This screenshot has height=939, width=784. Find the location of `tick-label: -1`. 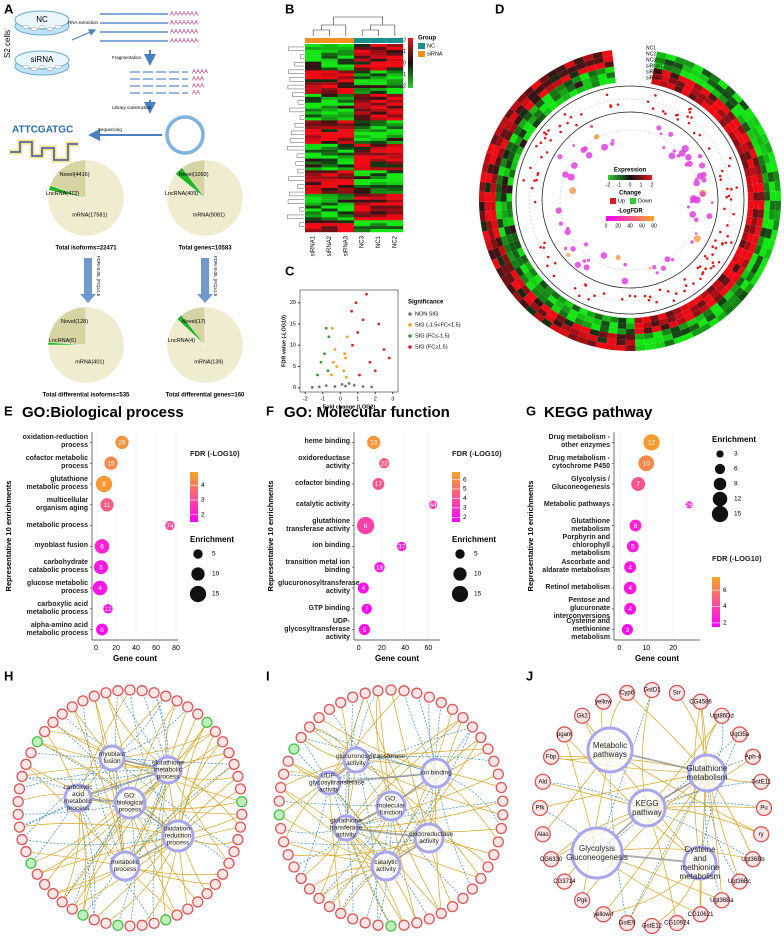

tick-label: -1 is located at coordinates (619, 185).